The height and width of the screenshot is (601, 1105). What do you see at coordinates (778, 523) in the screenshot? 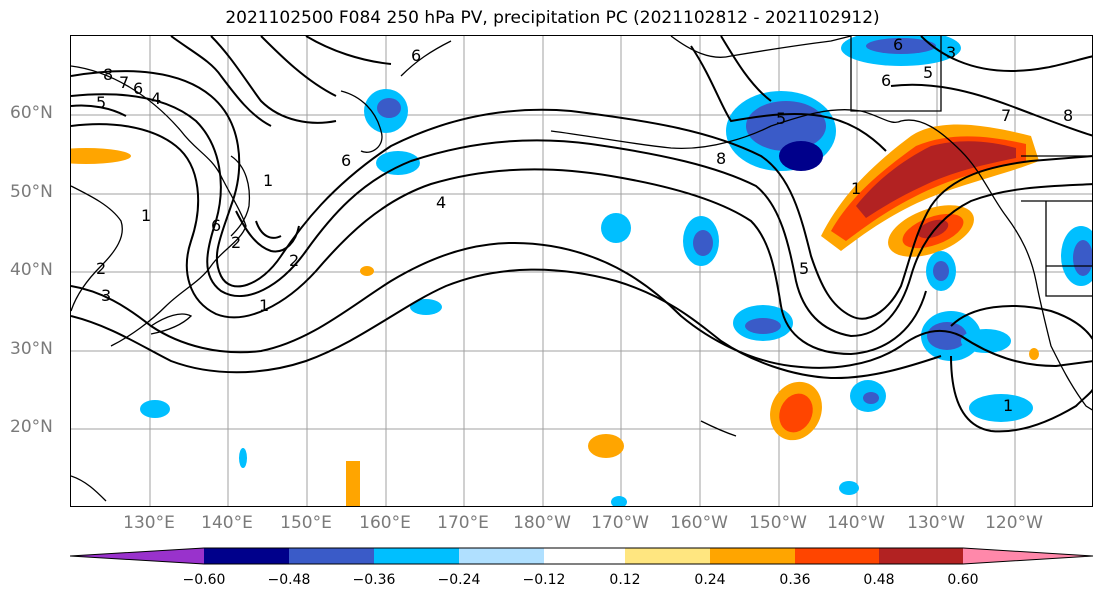
I see `lon-label: 150°W` at bounding box center [778, 523].